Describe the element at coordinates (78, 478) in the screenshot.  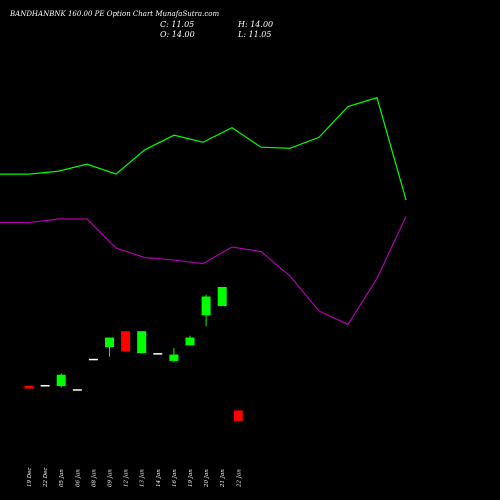
I see `x-tick-label: 06 Jan` at that location.